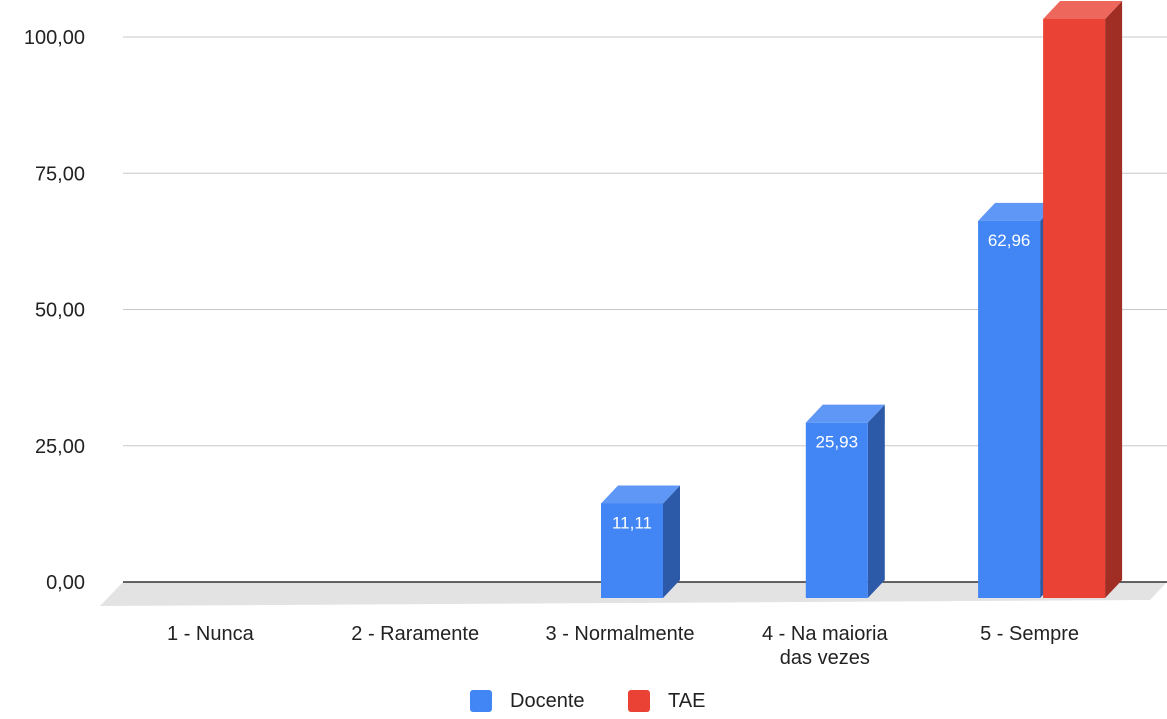 This screenshot has width=1167, height=719. I want to click on x-tick-label: 3 - Normalmente, so click(620, 634).